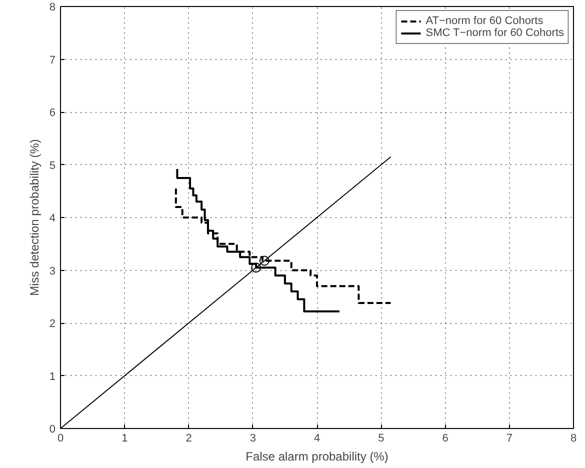  I want to click on y-tick-label: 2, so click(52, 324).